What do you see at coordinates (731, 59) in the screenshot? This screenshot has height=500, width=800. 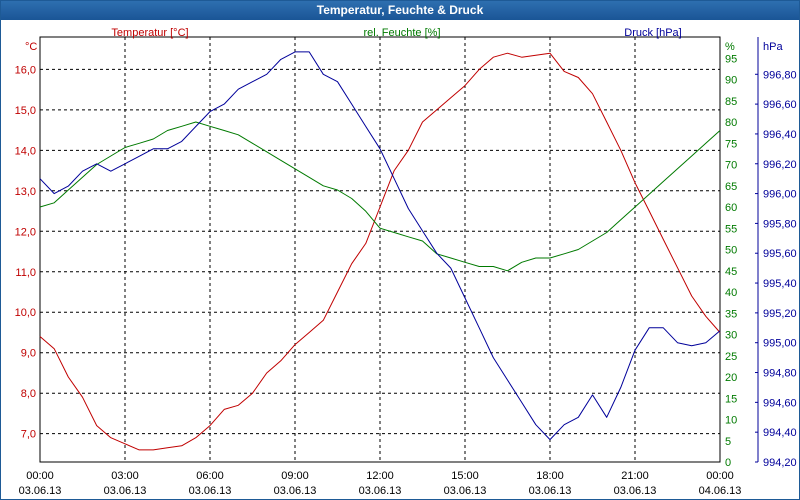 I see `humidity-tick-label: 95` at bounding box center [731, 59].